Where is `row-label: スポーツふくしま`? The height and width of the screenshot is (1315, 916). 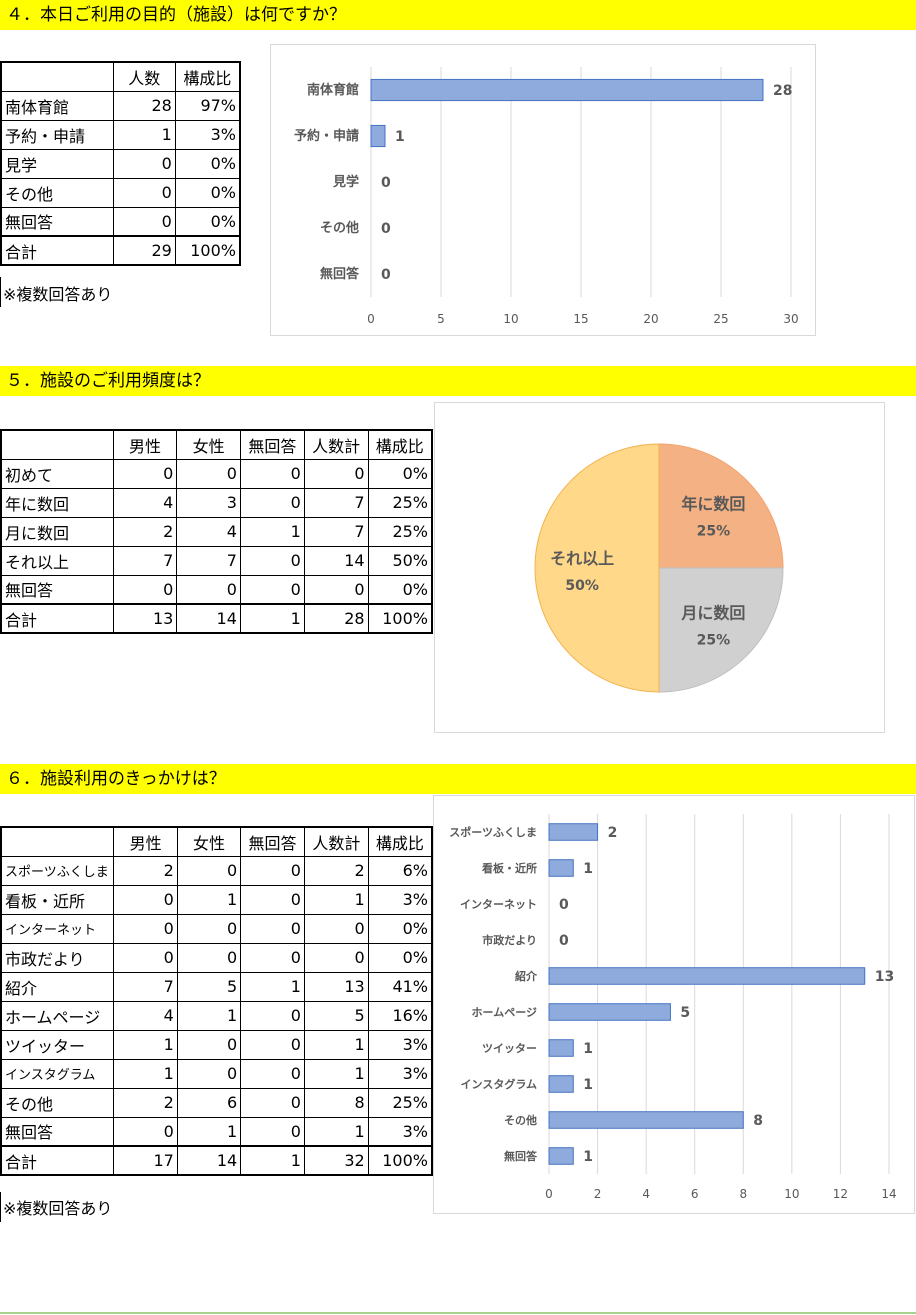
row-label: スポーツふくしま is located at coordinates (57, 870).